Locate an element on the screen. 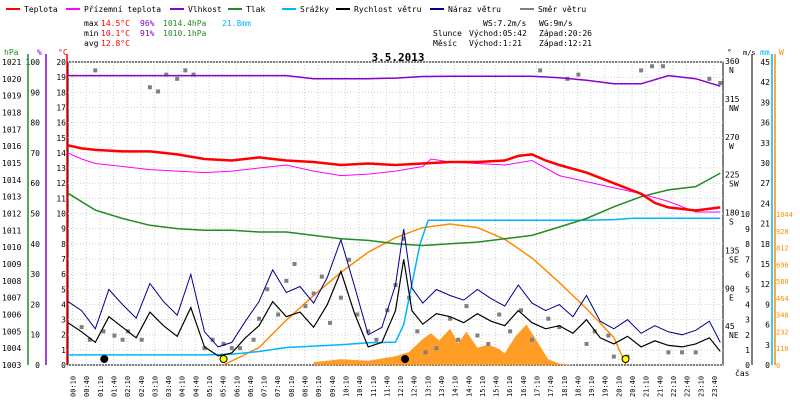 The height and width of the screenshot is (400, 800). x-tick-label-14: 07:10 is located at coordinates (265, 386).